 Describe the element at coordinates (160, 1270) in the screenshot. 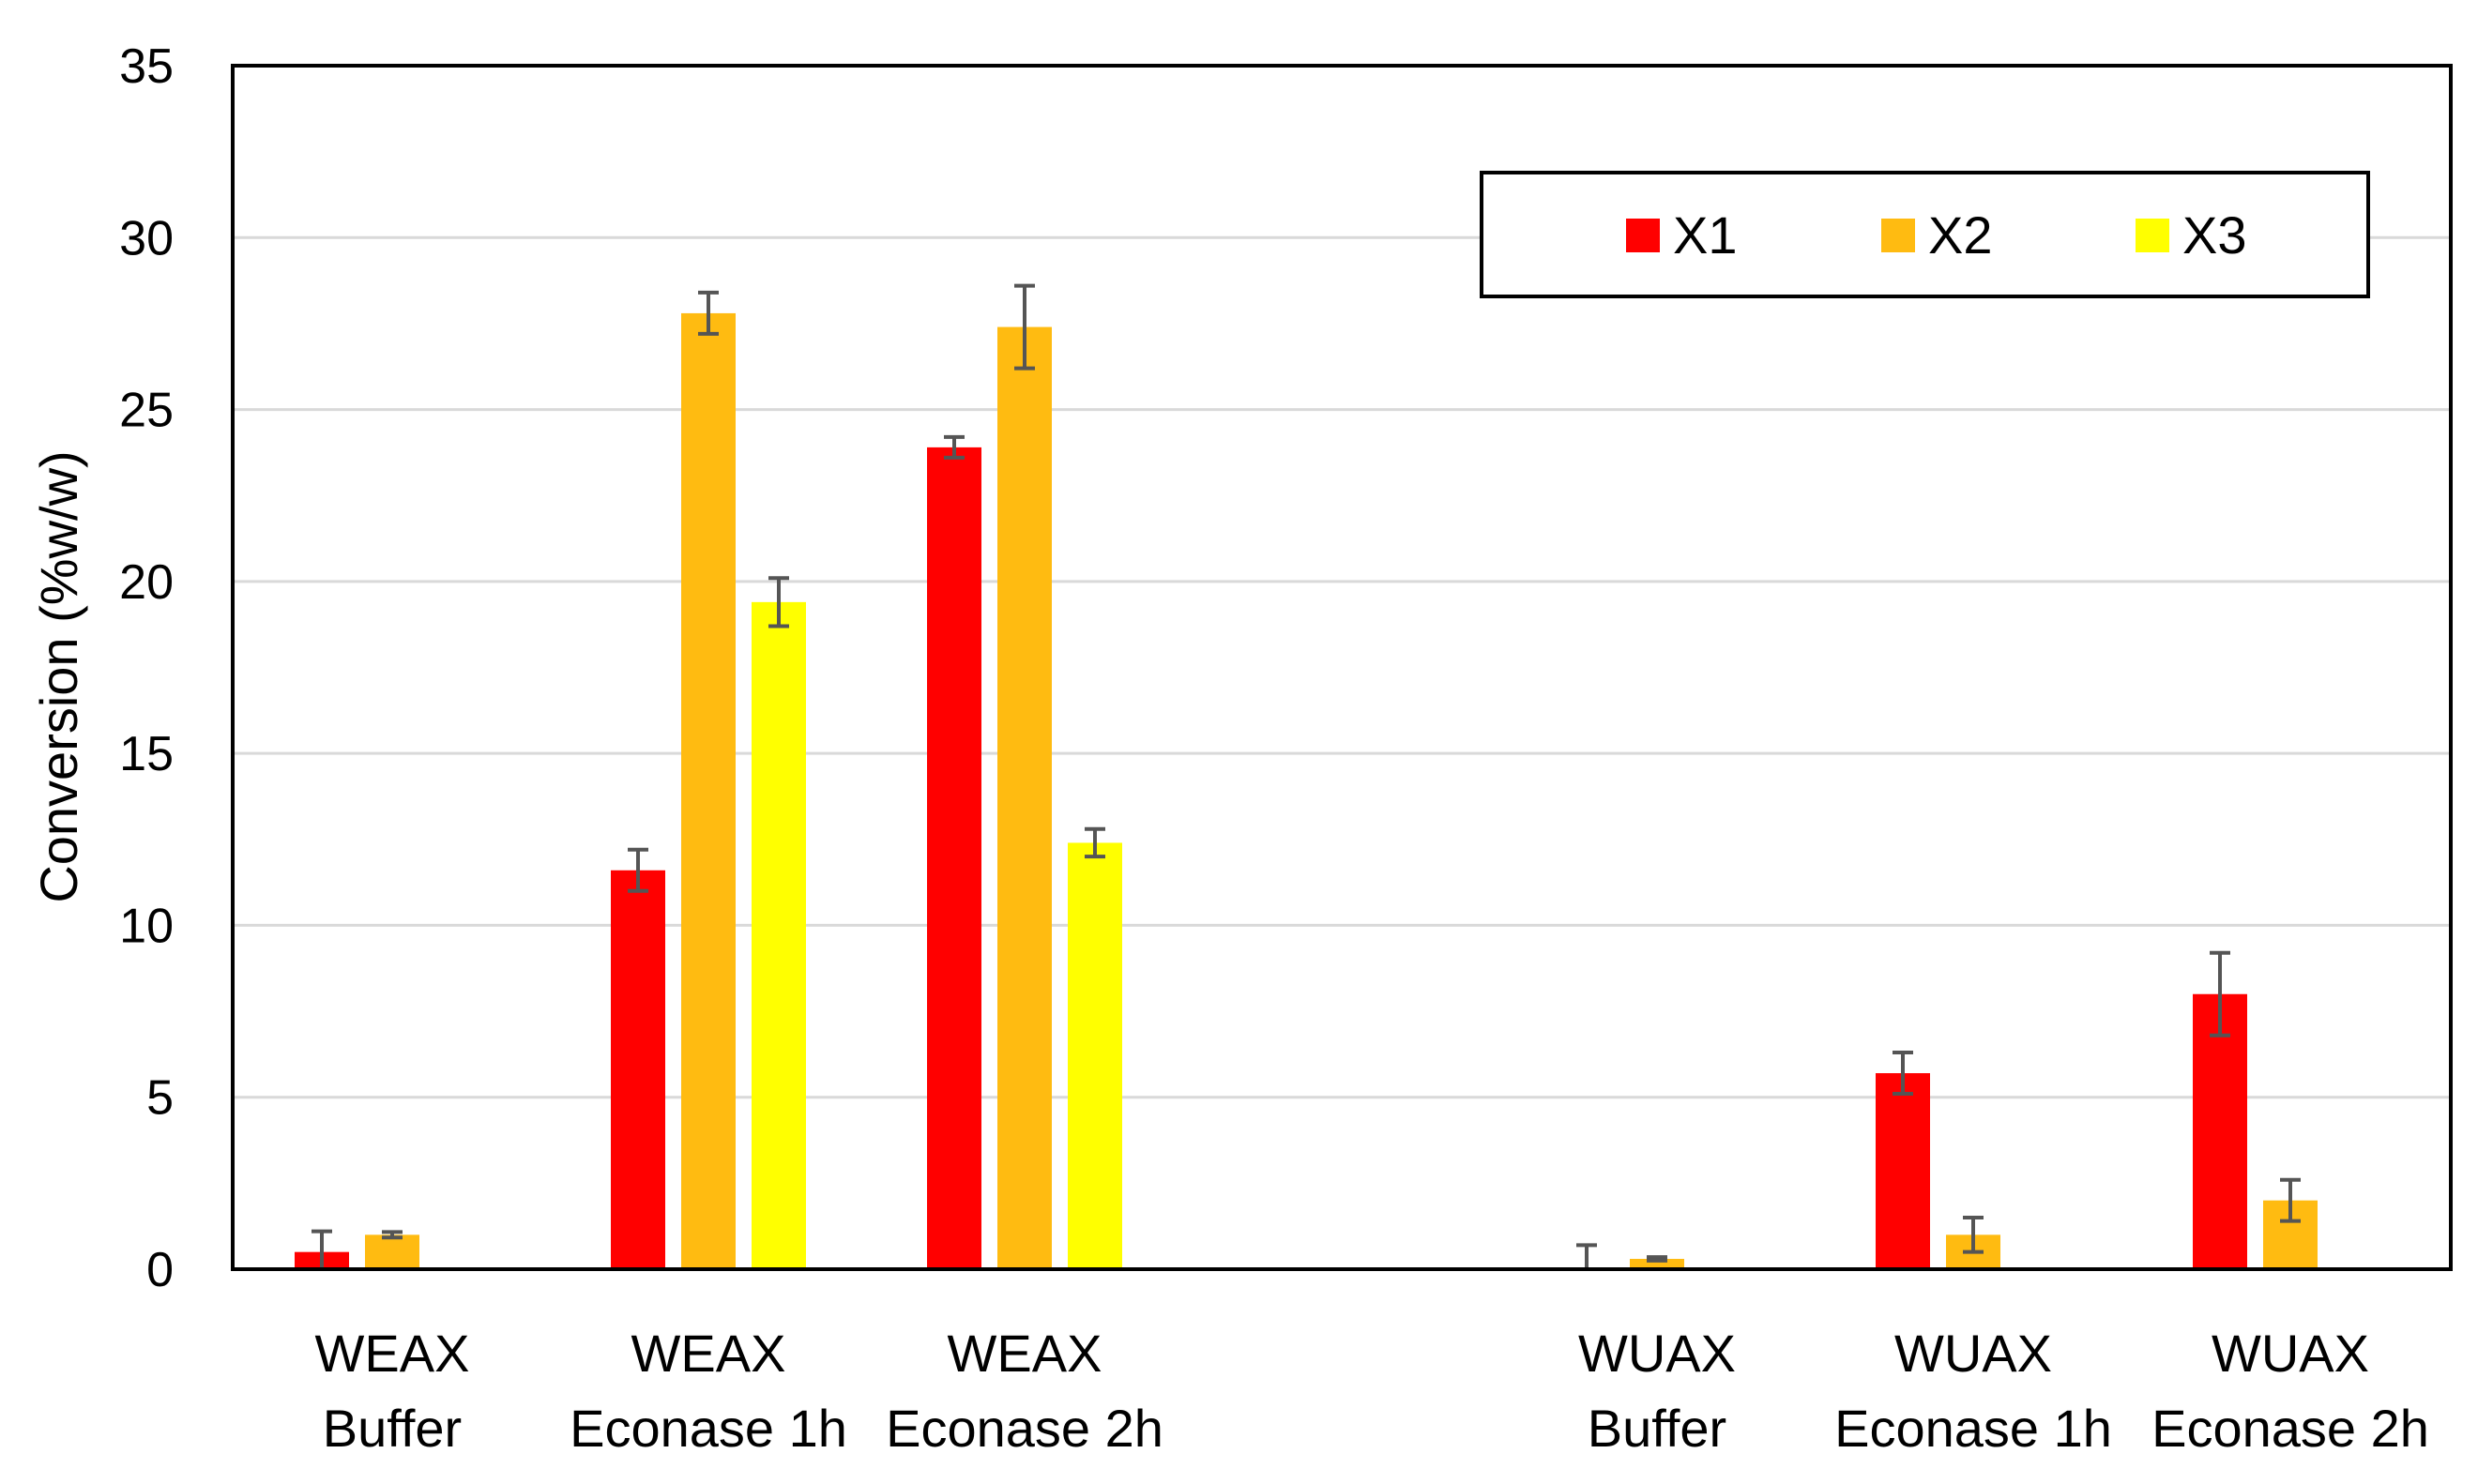

I see `y-tick-label: 0` at that location.